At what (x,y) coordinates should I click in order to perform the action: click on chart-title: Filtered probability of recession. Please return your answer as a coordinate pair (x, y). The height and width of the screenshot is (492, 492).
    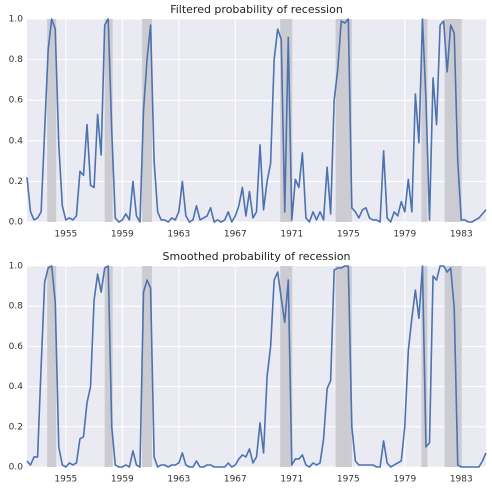
    Looking at the image, I should click on (256, 9).